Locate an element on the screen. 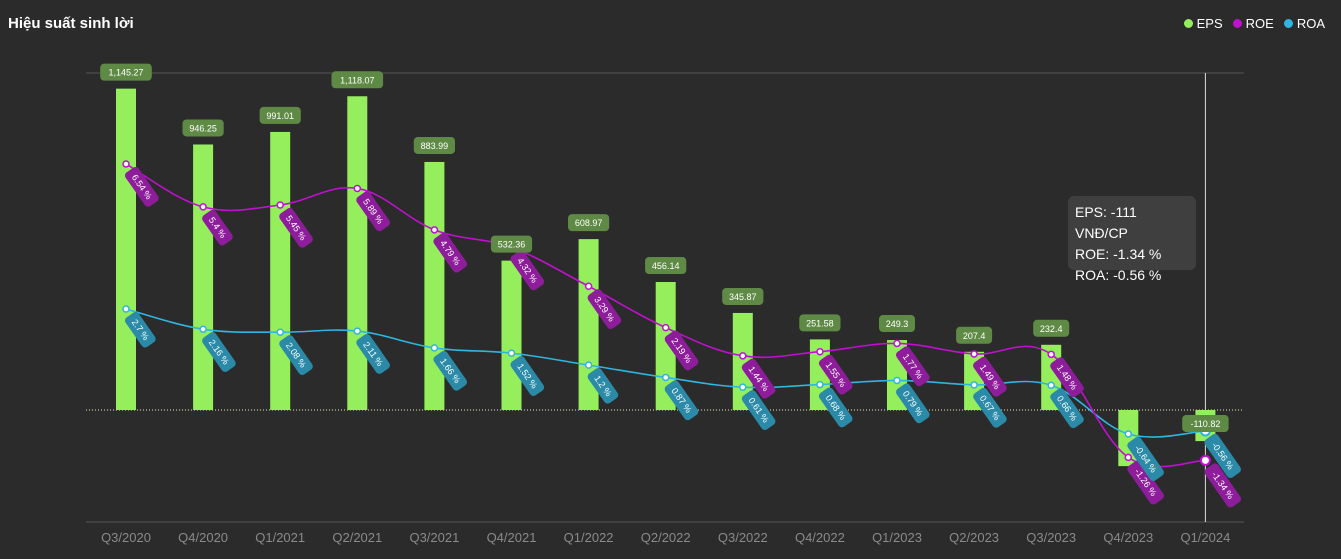 This screenshot has height=559, width=1341. x-tick-label: Q2/2022 is located at coordinates (666, 537).